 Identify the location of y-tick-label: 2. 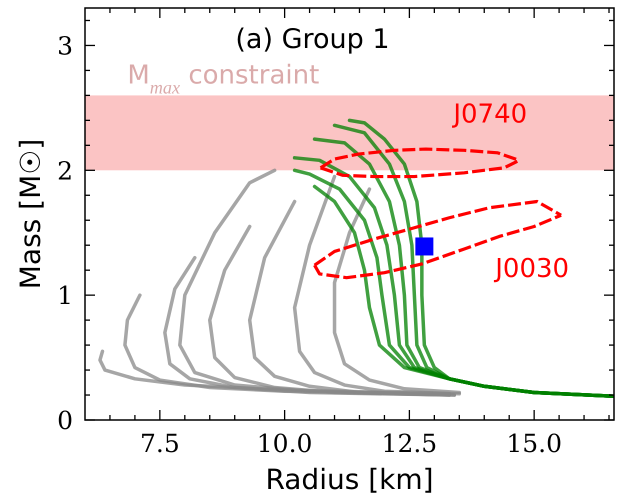
(65, 171).